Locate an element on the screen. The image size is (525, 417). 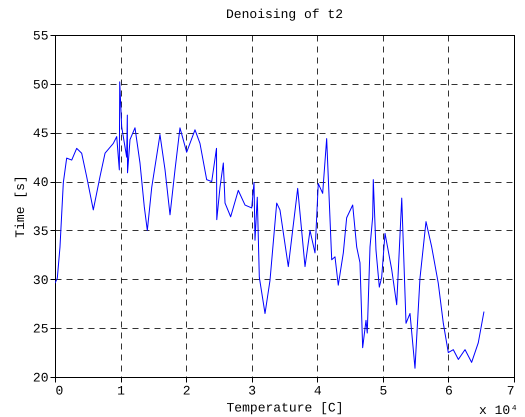
y-tick-label: 30 is located at coordinates (40, 280).